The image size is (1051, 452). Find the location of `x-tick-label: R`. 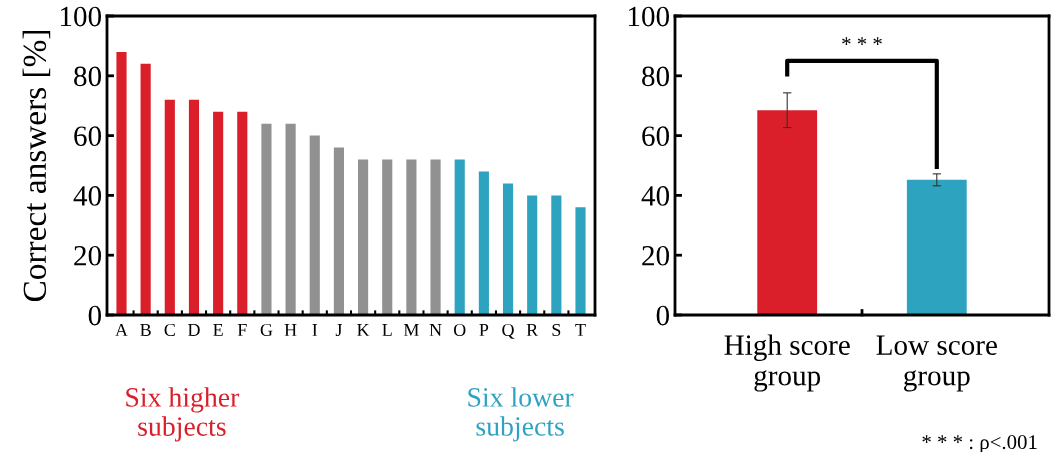

x-tick-label: R is located at coordinates (532, 330).